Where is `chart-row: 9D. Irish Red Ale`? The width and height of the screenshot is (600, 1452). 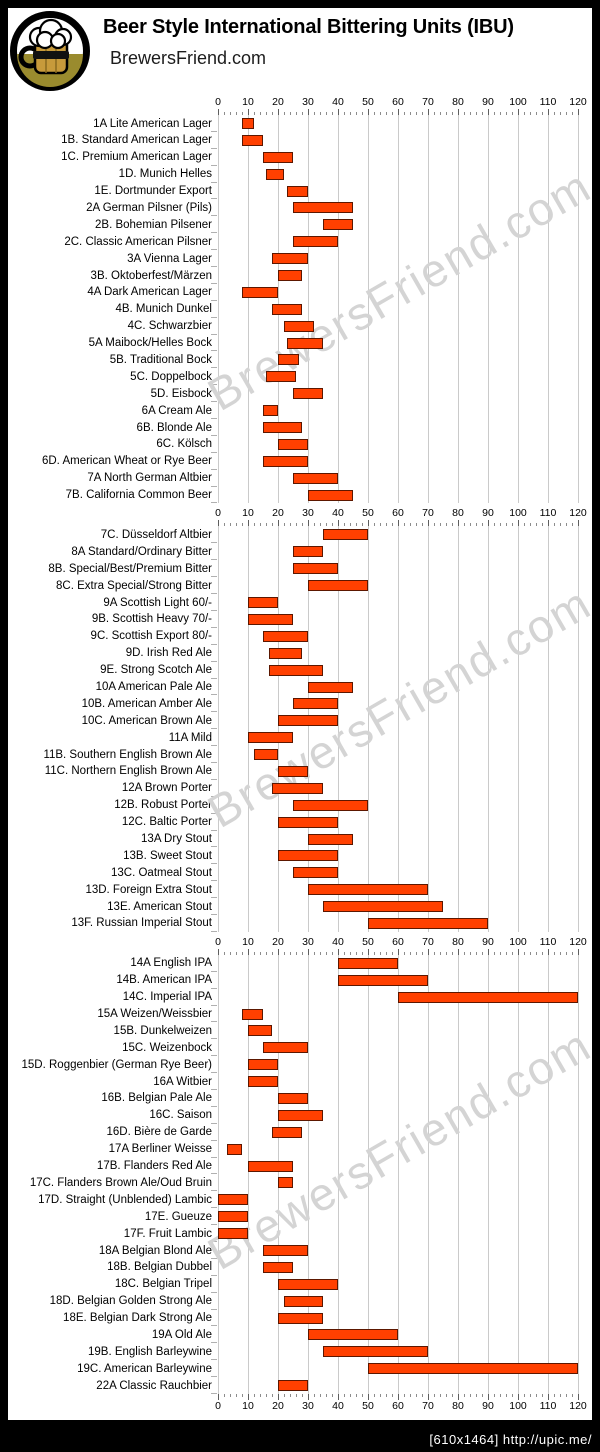 chart-row: 9D. Irish Red Ale is located at coordinates (300, 653).